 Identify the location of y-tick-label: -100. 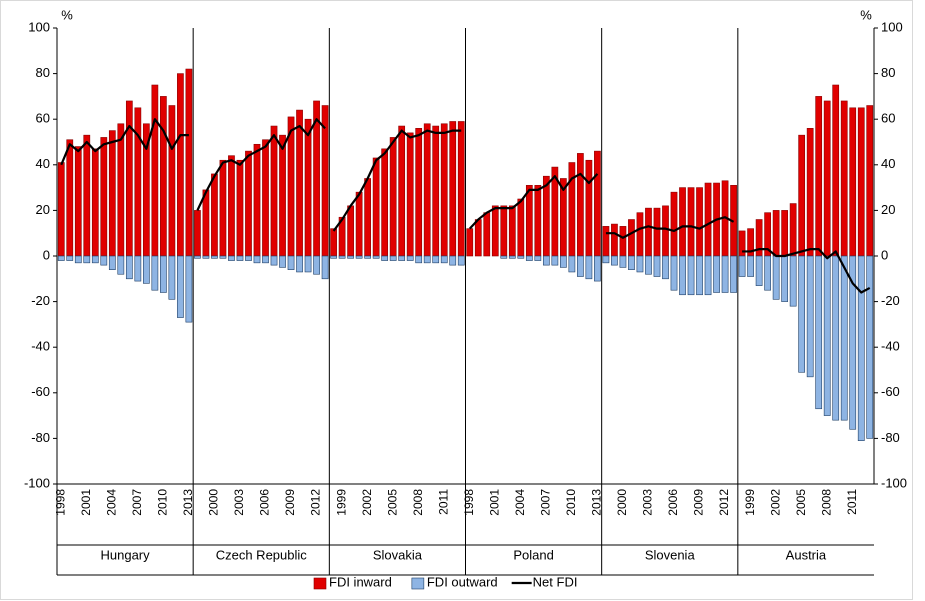
(37, 482).